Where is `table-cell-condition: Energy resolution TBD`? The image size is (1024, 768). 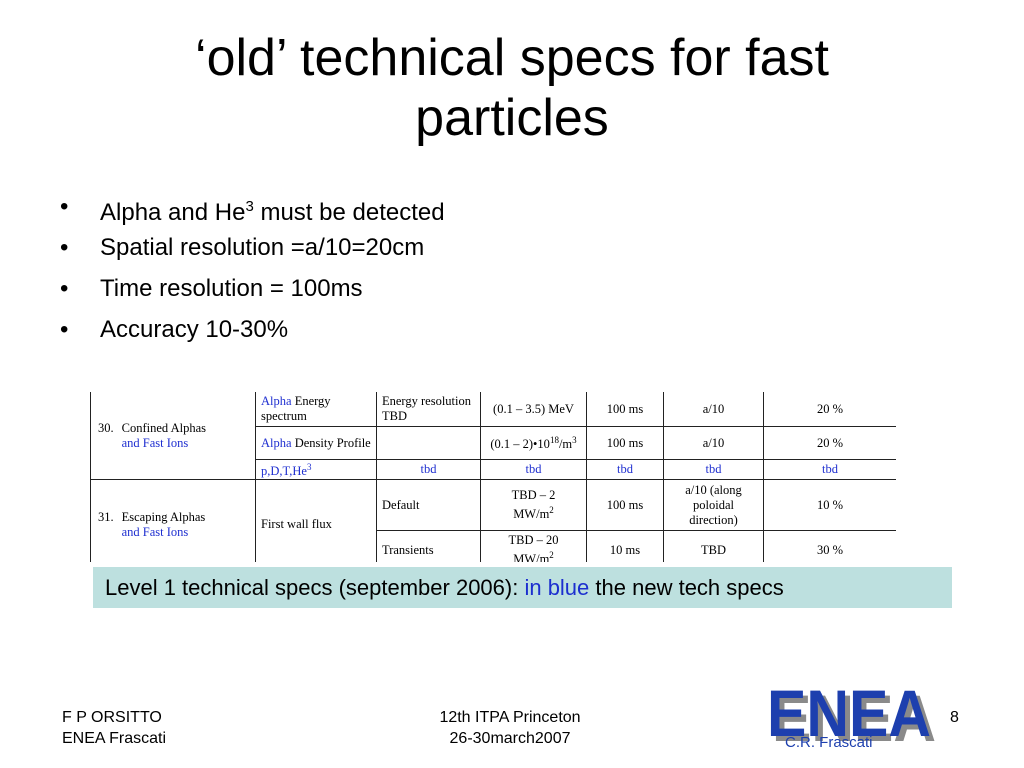 table-cell-condition: Energy resolution TBD is located at coordinates (428, 409).